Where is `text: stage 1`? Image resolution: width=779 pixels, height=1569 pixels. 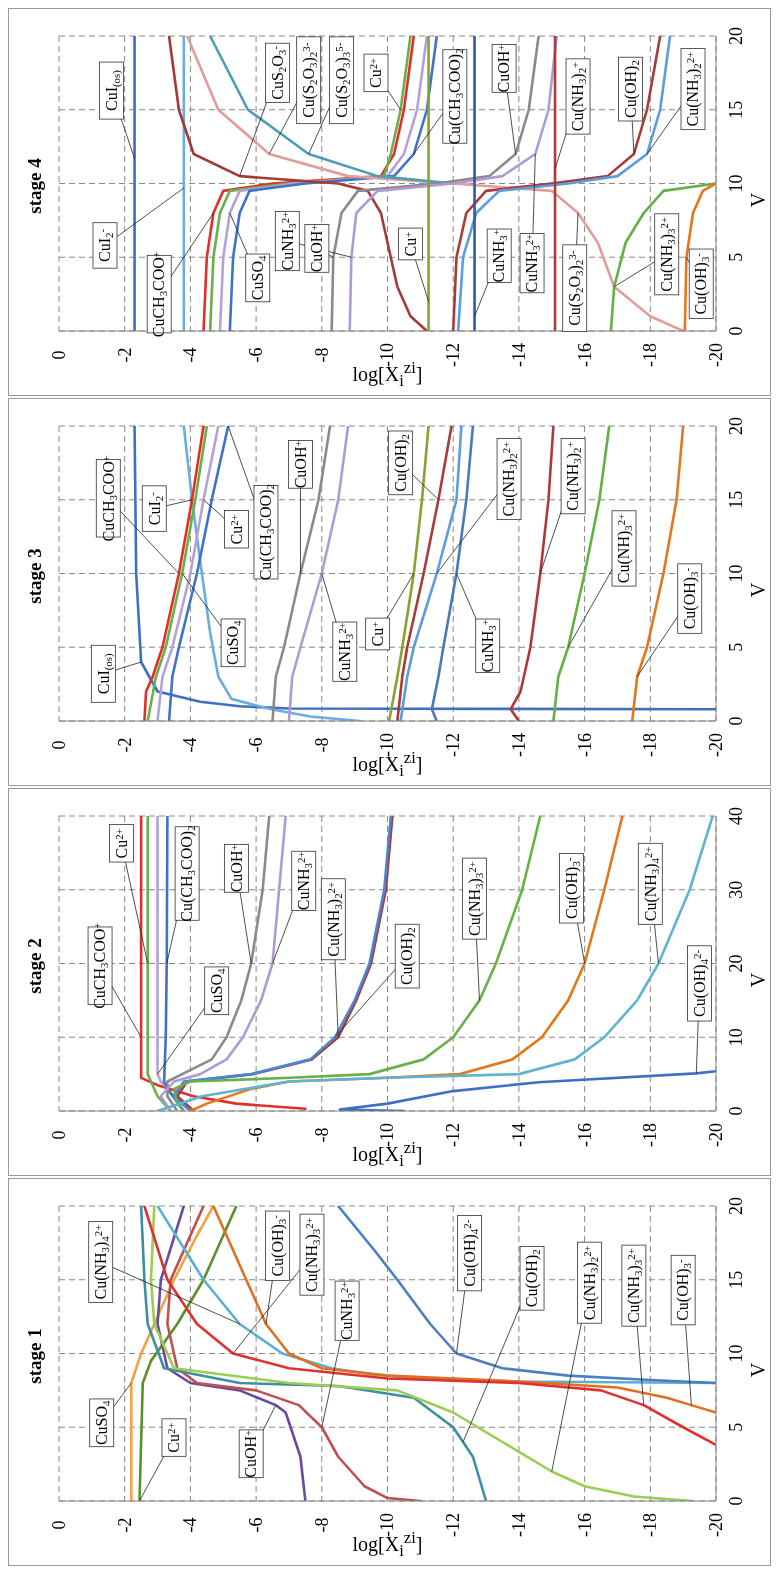 text: stage 1 is located at coordinates (35, 1356).